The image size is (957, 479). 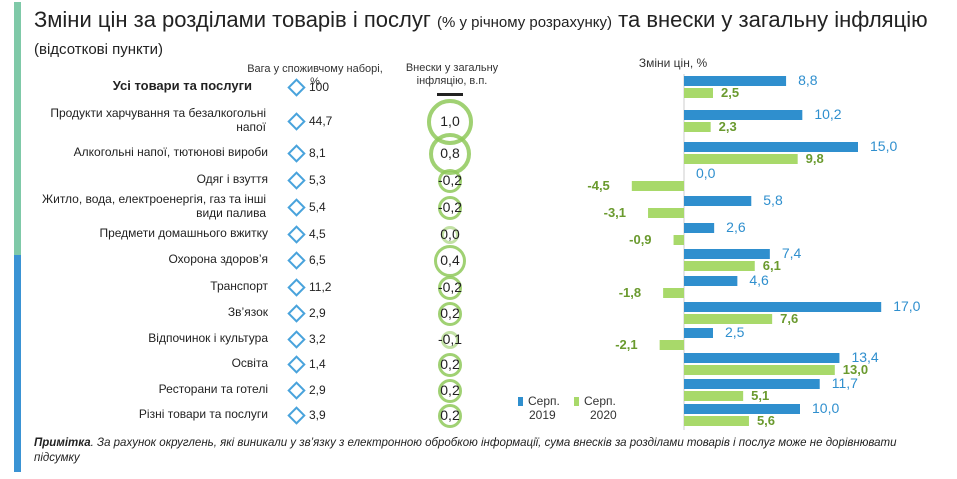 I want to click on accent-bar-top, so click(x=17, y=128).